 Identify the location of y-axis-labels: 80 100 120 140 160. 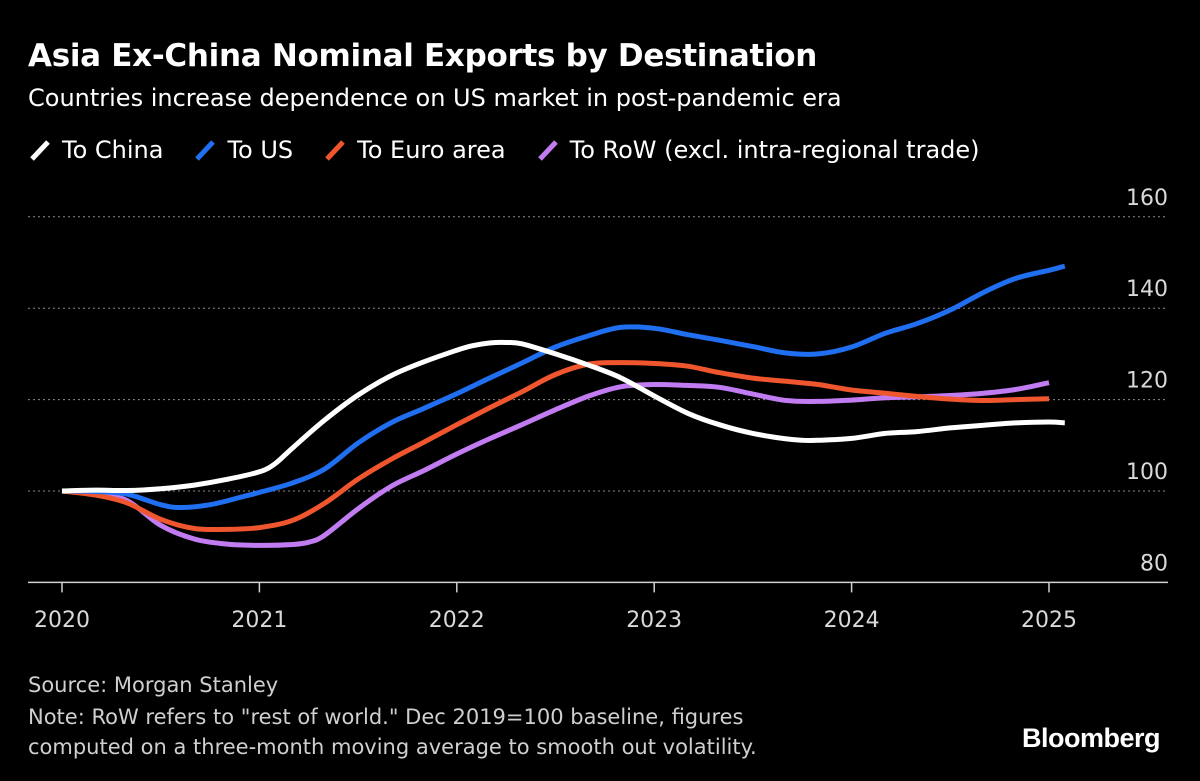
(1147, 381).